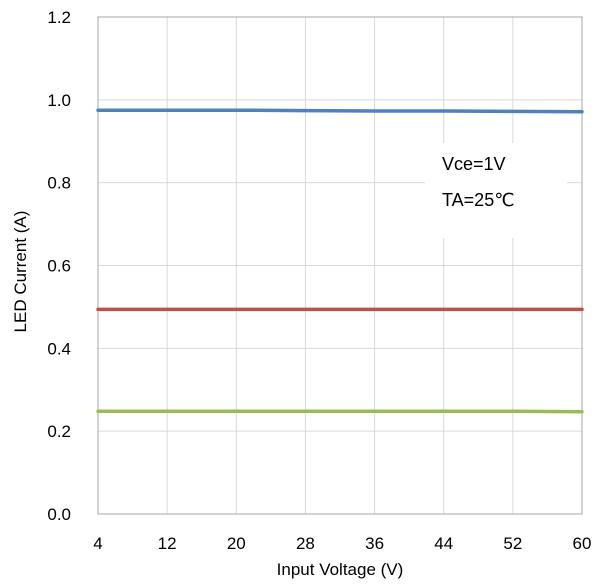 This screenshot has width=595, height=585. Describe the element at coordinates (474, 164) in the screenshot. I see `annotation-vce: Vce=1V` at that location.